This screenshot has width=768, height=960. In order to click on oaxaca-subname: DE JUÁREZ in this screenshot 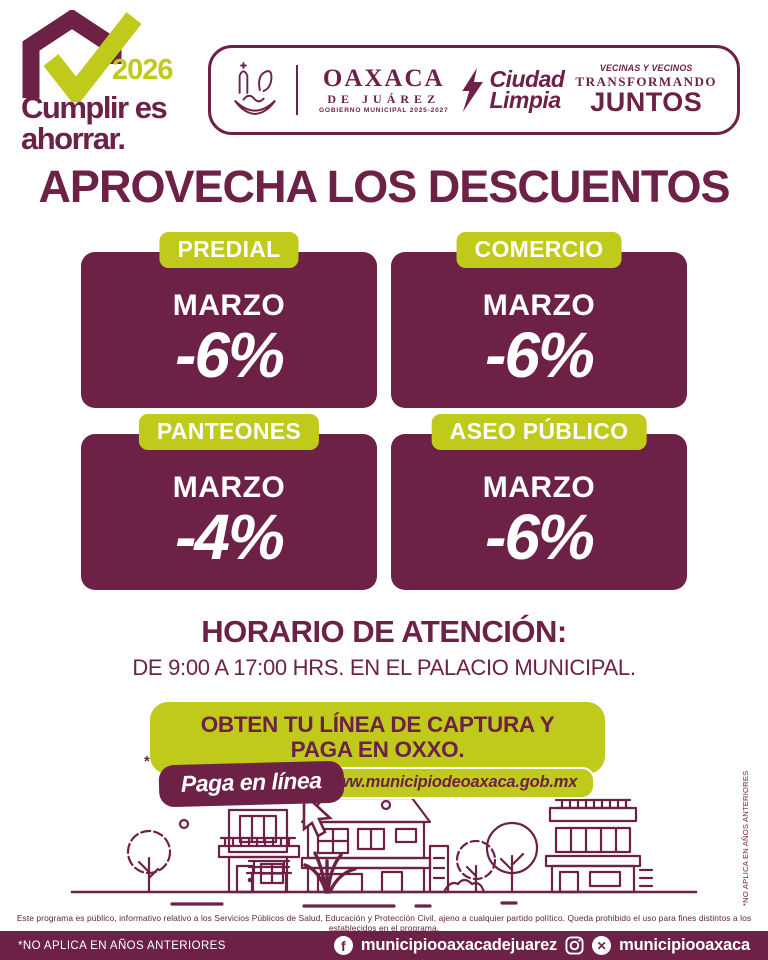, I will do `click(384, 98)`.